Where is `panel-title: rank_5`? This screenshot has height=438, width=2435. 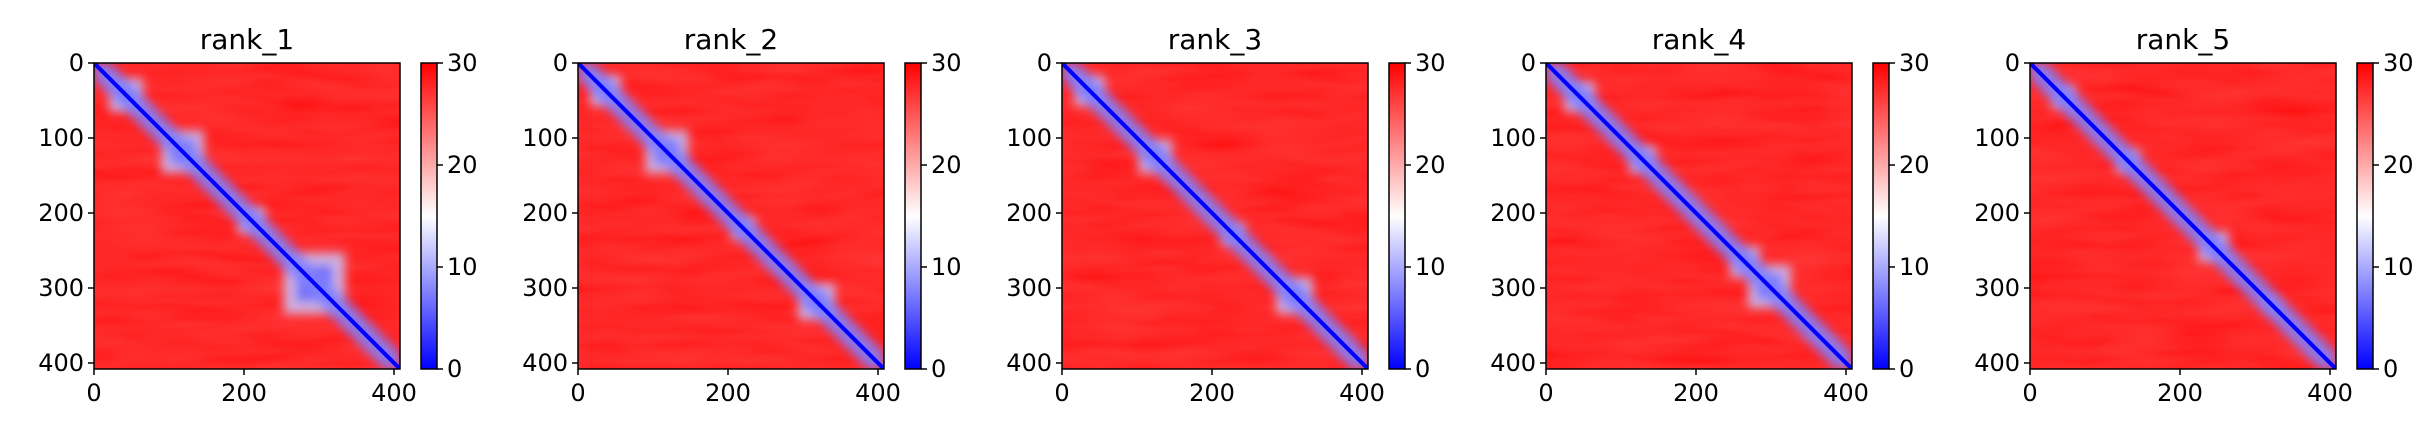 panel-title: rank_5 is located at coordinates (2183, 39).